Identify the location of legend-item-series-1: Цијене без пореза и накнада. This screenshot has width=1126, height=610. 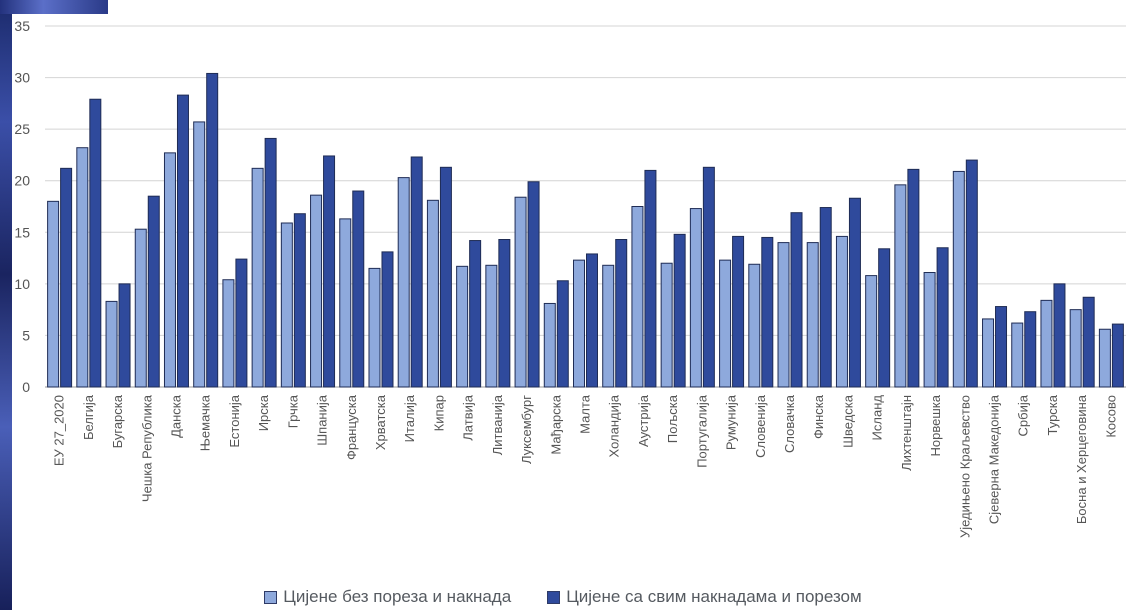
(387, 597).